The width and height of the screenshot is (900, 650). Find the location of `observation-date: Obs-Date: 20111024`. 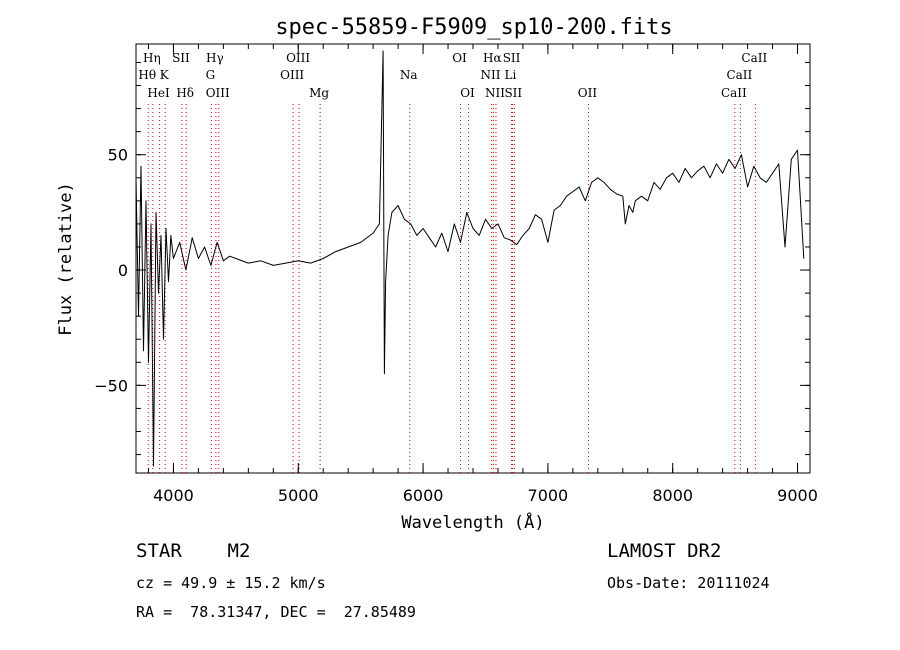

observation-date: Obs-Date: 20111024 is located at coordinates (688, 583).